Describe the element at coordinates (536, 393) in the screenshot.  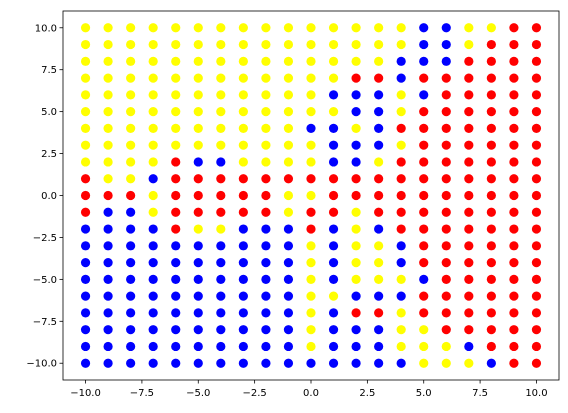
I see `x-tick-label: 10.0` at that location.